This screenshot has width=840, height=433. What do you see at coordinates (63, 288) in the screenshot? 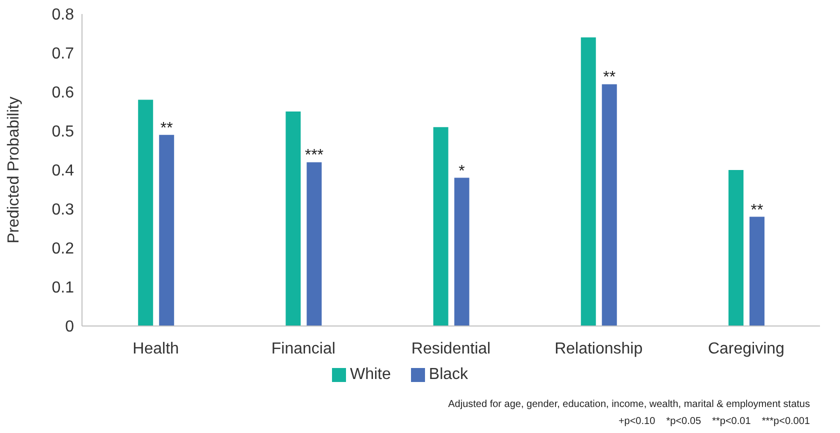
I see `y-tick-label: 0.1` at bounding box center [63, 288].